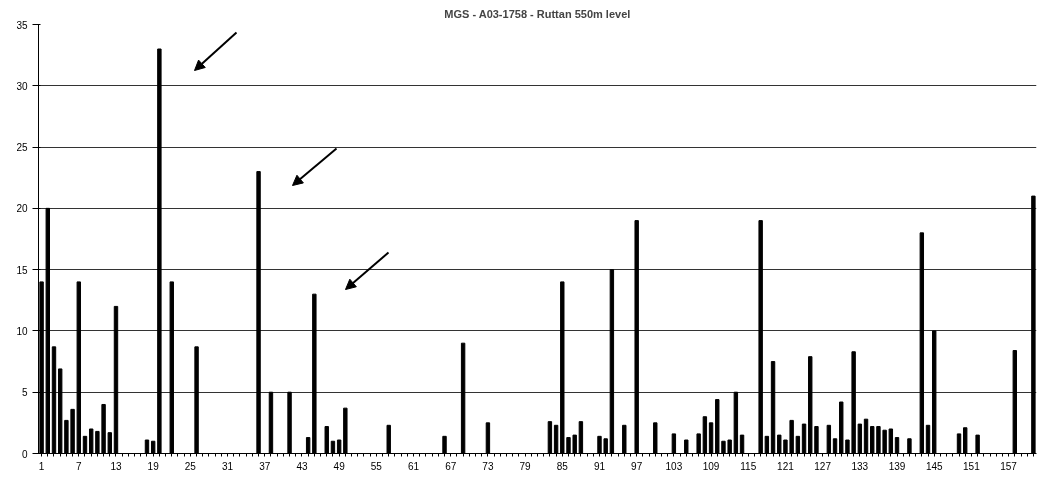 This screenshot has width=1040, height=483. What do you see at coordinates (823, 466) in the screenshot?
I see `x-tick-label: 127` at bounding box center [823, 466].